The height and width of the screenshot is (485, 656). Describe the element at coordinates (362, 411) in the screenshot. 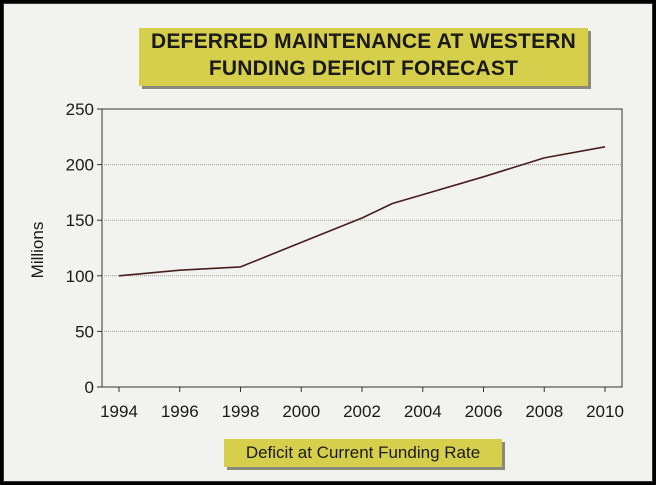

I see `x-tick-label: 2002` at that location.